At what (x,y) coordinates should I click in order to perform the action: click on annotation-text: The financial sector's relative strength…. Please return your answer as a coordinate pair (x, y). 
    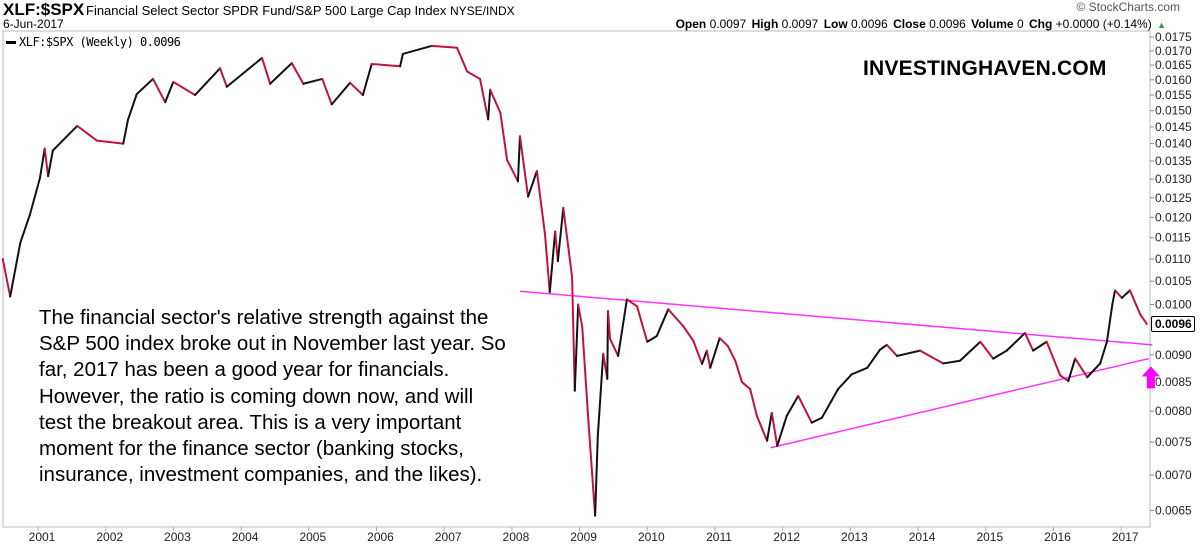
    Looking at the image, I should click on (272, 396).